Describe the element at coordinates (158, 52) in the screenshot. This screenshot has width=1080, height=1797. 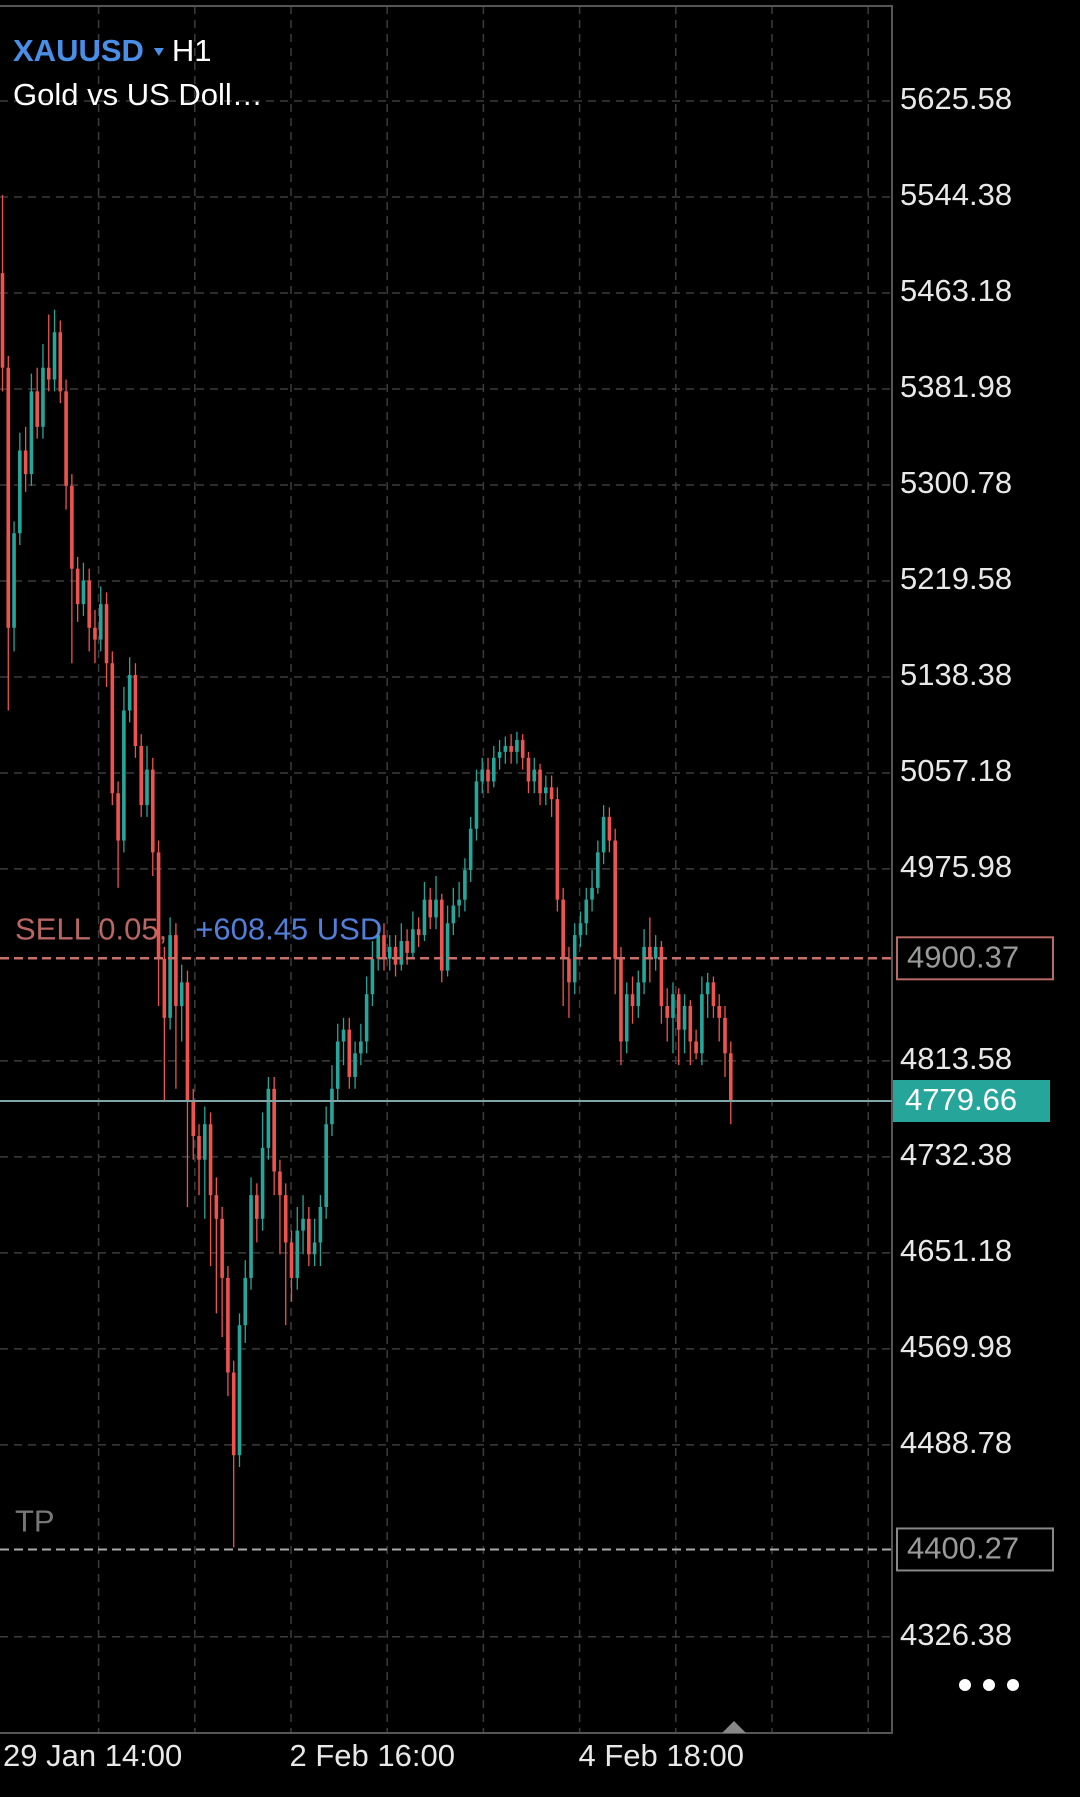
I see `symbol-dropdown` at that location.